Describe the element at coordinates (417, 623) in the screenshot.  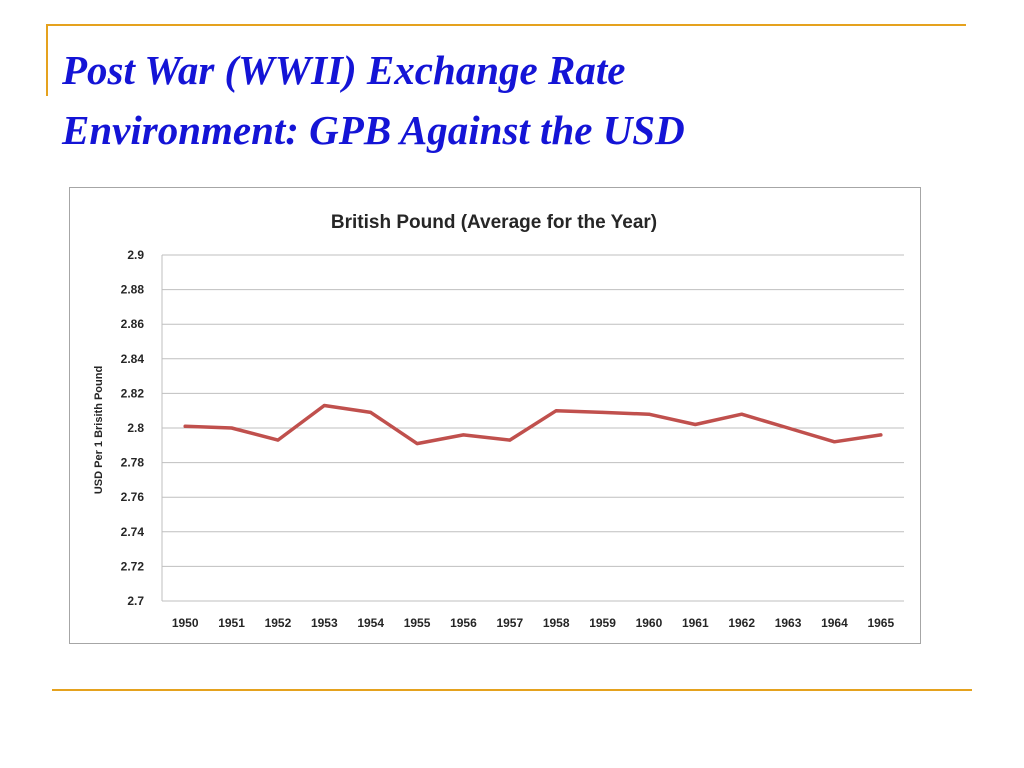
I see `x-tick-label: 1955` at that location.